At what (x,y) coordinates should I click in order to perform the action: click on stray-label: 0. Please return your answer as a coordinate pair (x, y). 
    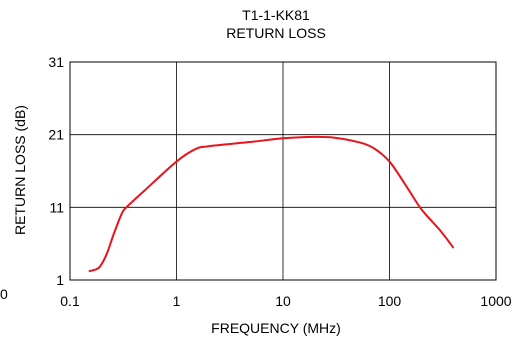
    Looking at the image, I should click on (4, 294).